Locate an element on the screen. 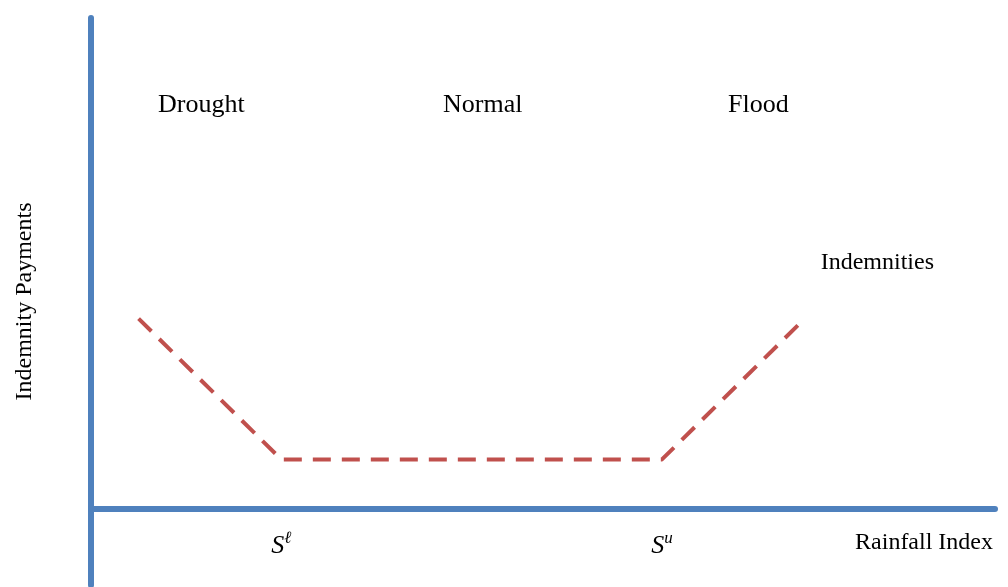 The image size is (1008, 587). x-axis-title: Rainfall Index is located at coordinates (924, 540).